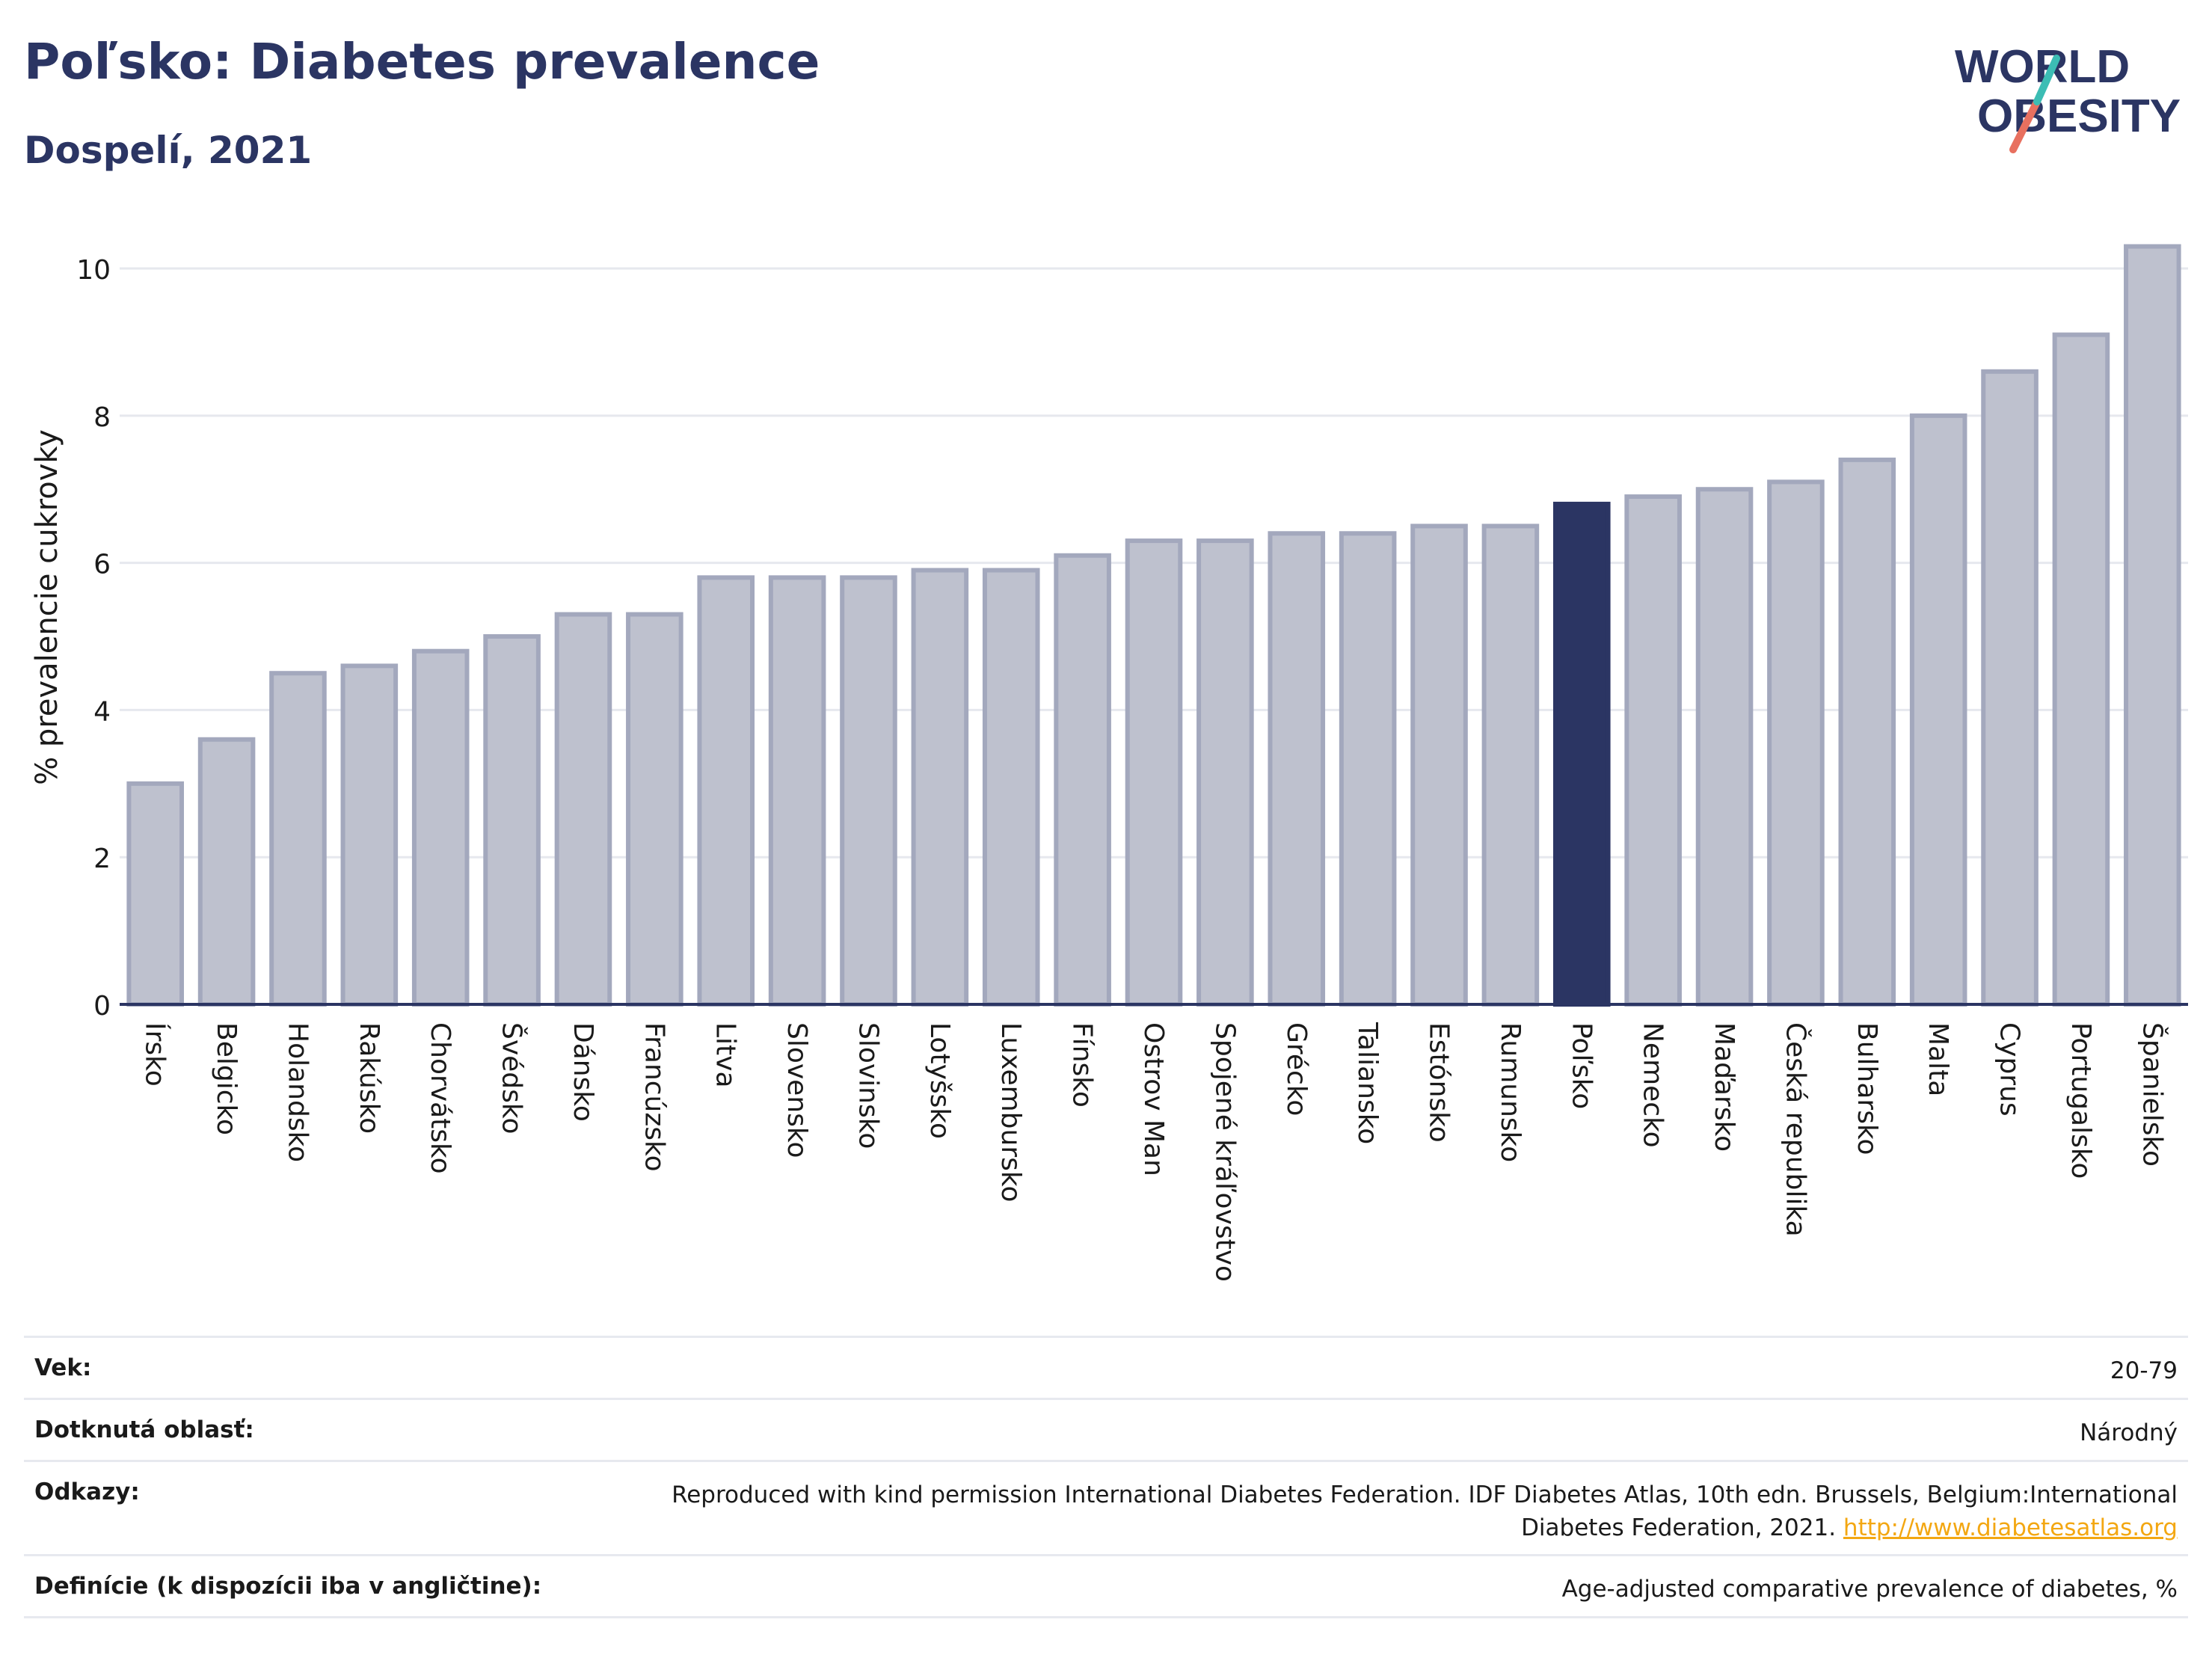  I want to click on y-tick-label: 6, so click(102, 565).